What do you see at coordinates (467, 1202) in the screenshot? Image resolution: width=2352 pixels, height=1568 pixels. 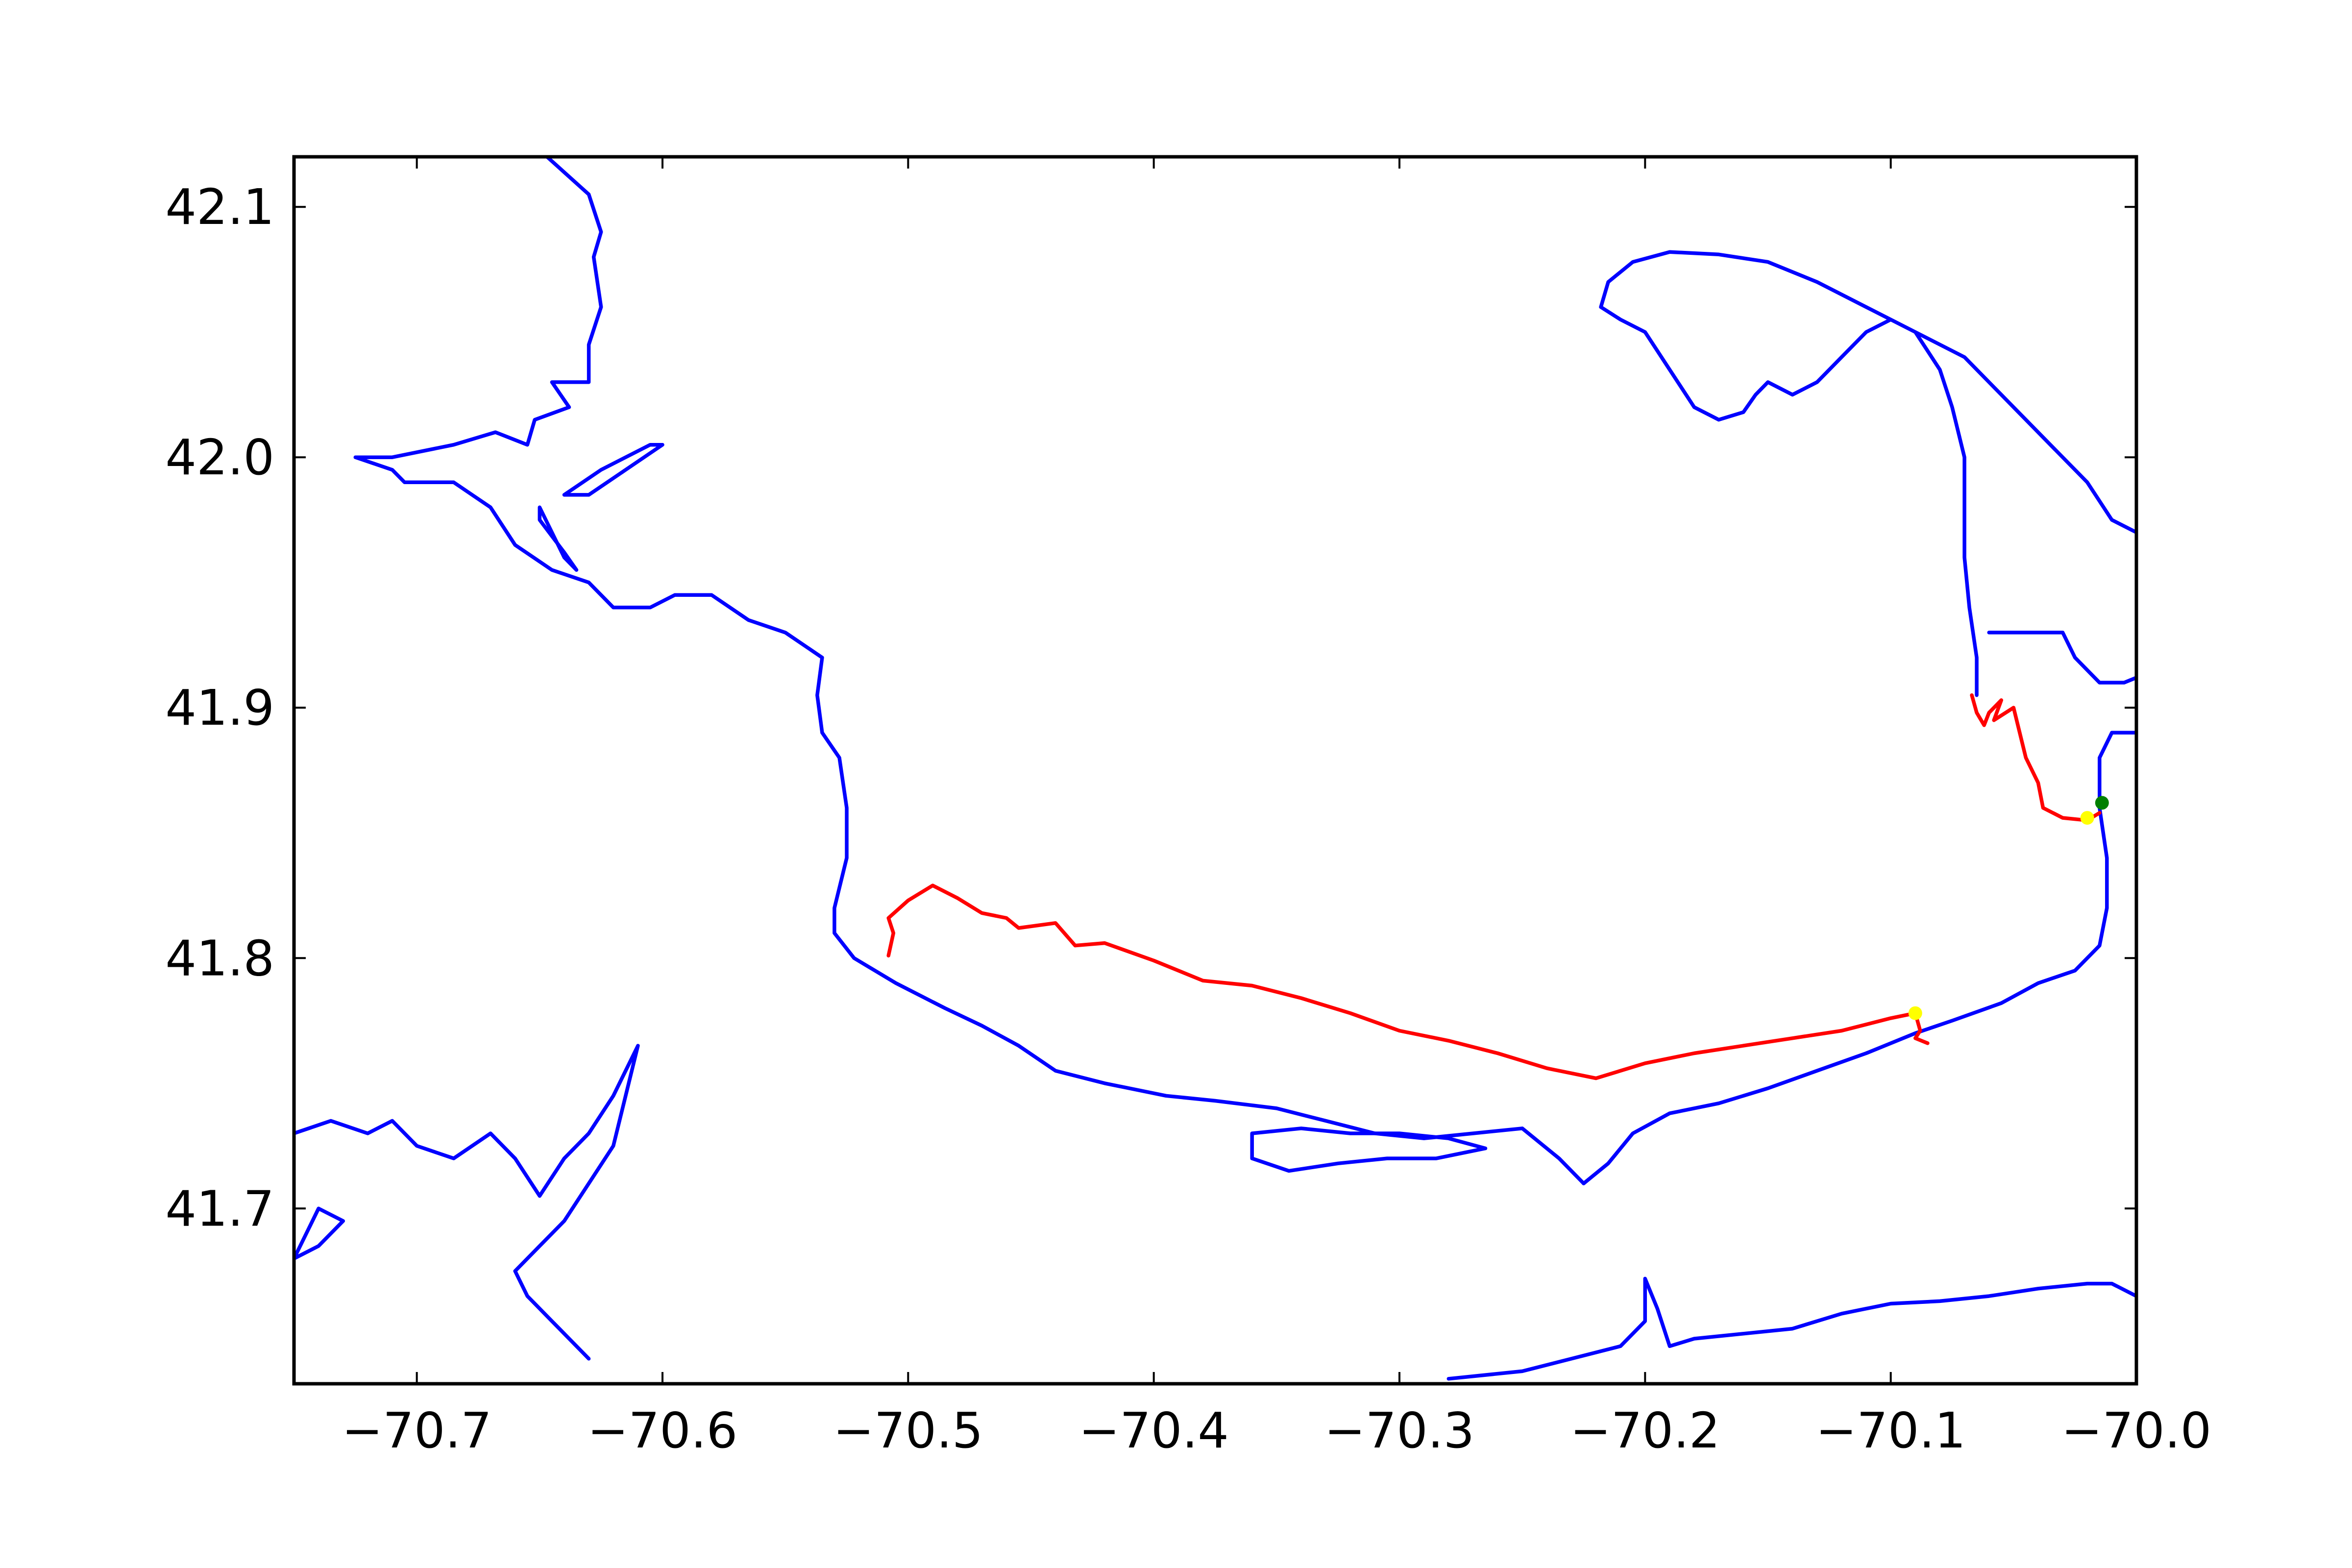 I see `coastline-buzzards-bay-coast` at bounding box center [467, 1202].